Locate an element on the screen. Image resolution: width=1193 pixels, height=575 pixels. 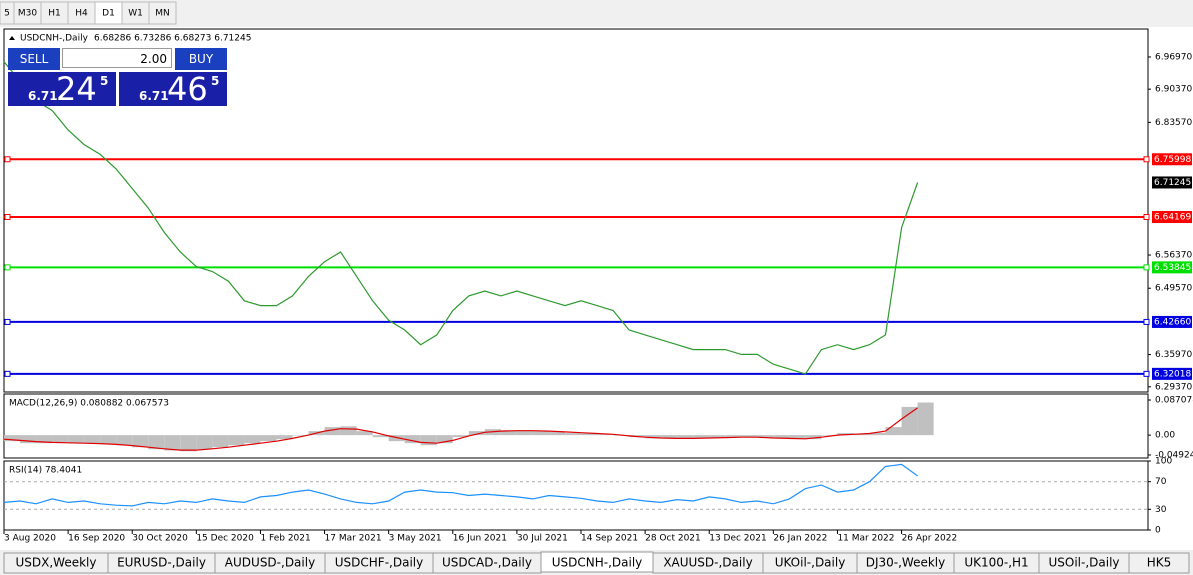
x-tick-label: 15 Dec 2020 is located at coordinates (225, 539).